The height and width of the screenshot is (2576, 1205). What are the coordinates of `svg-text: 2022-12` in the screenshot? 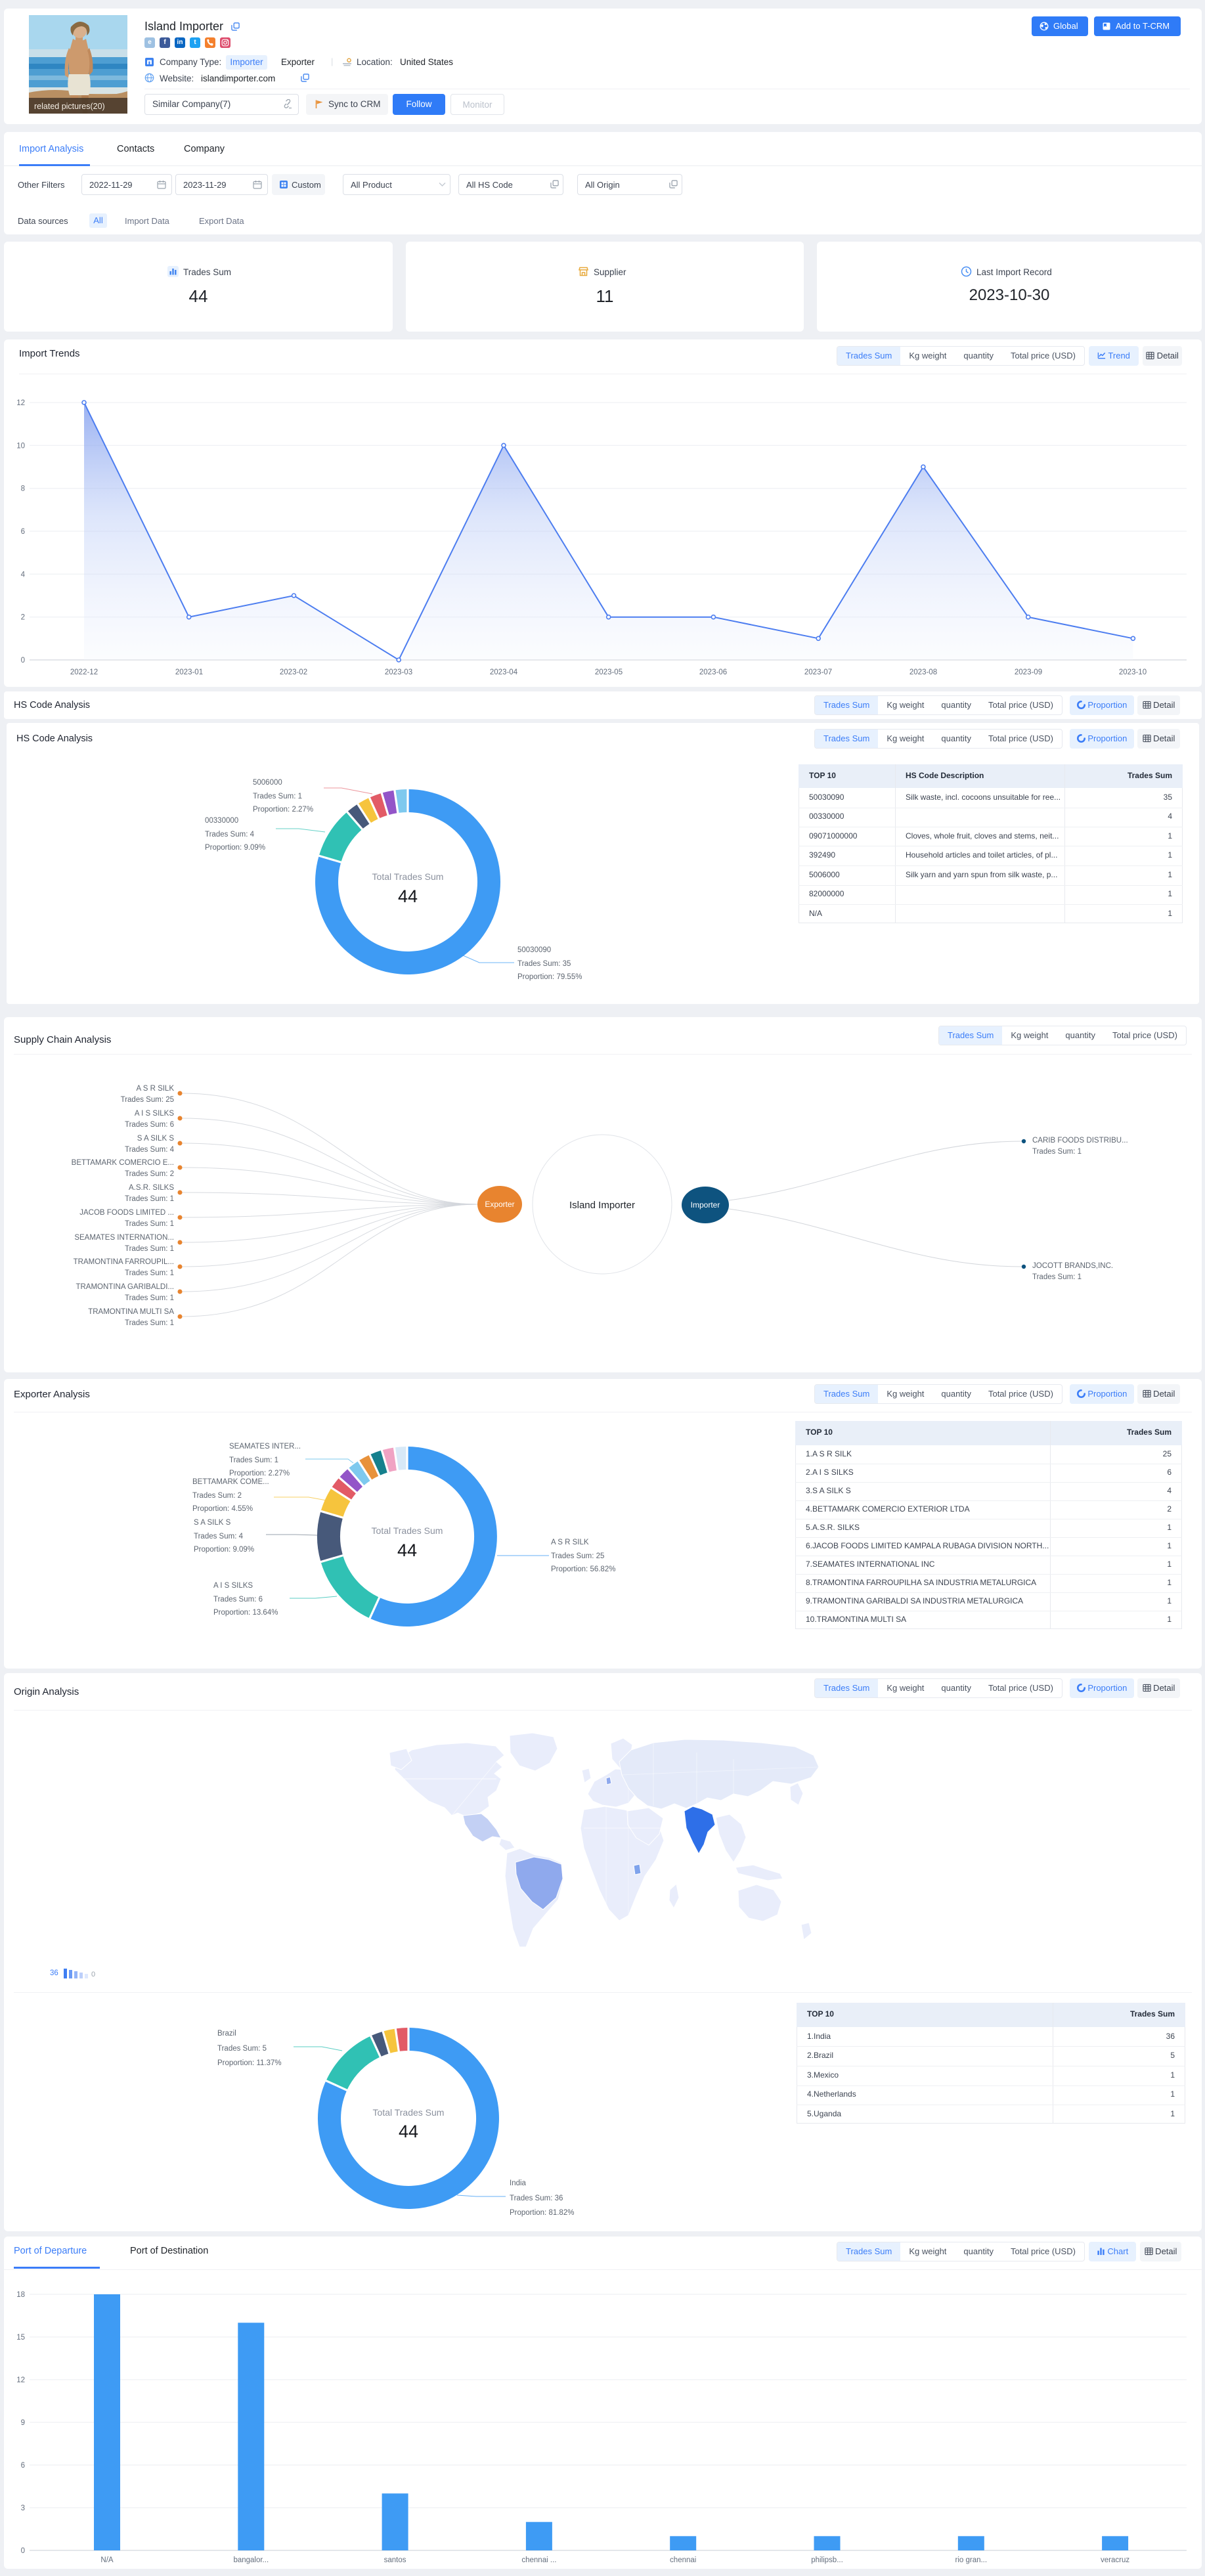 It's located at (84, 672).